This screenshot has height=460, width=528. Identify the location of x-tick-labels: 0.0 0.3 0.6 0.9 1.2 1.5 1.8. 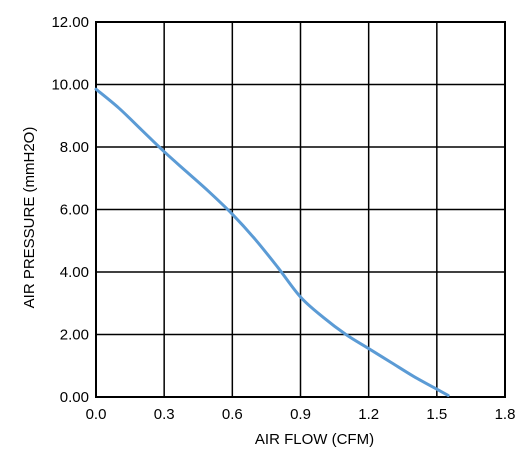
(301, 414).